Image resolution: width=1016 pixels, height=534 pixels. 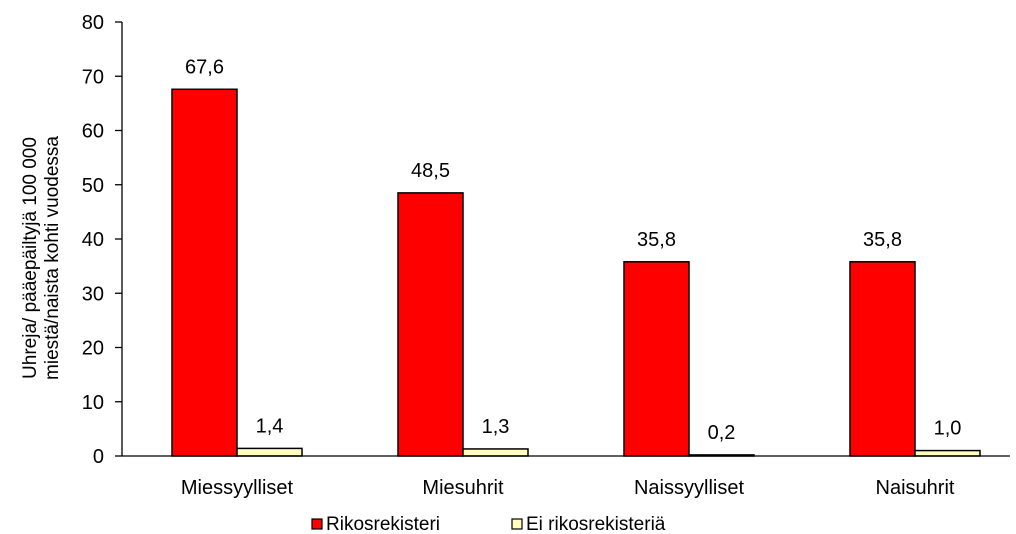 I want to click on legend: Rikosrekisteri Ei rikosrekisteriä, so click(x=488, y=524).